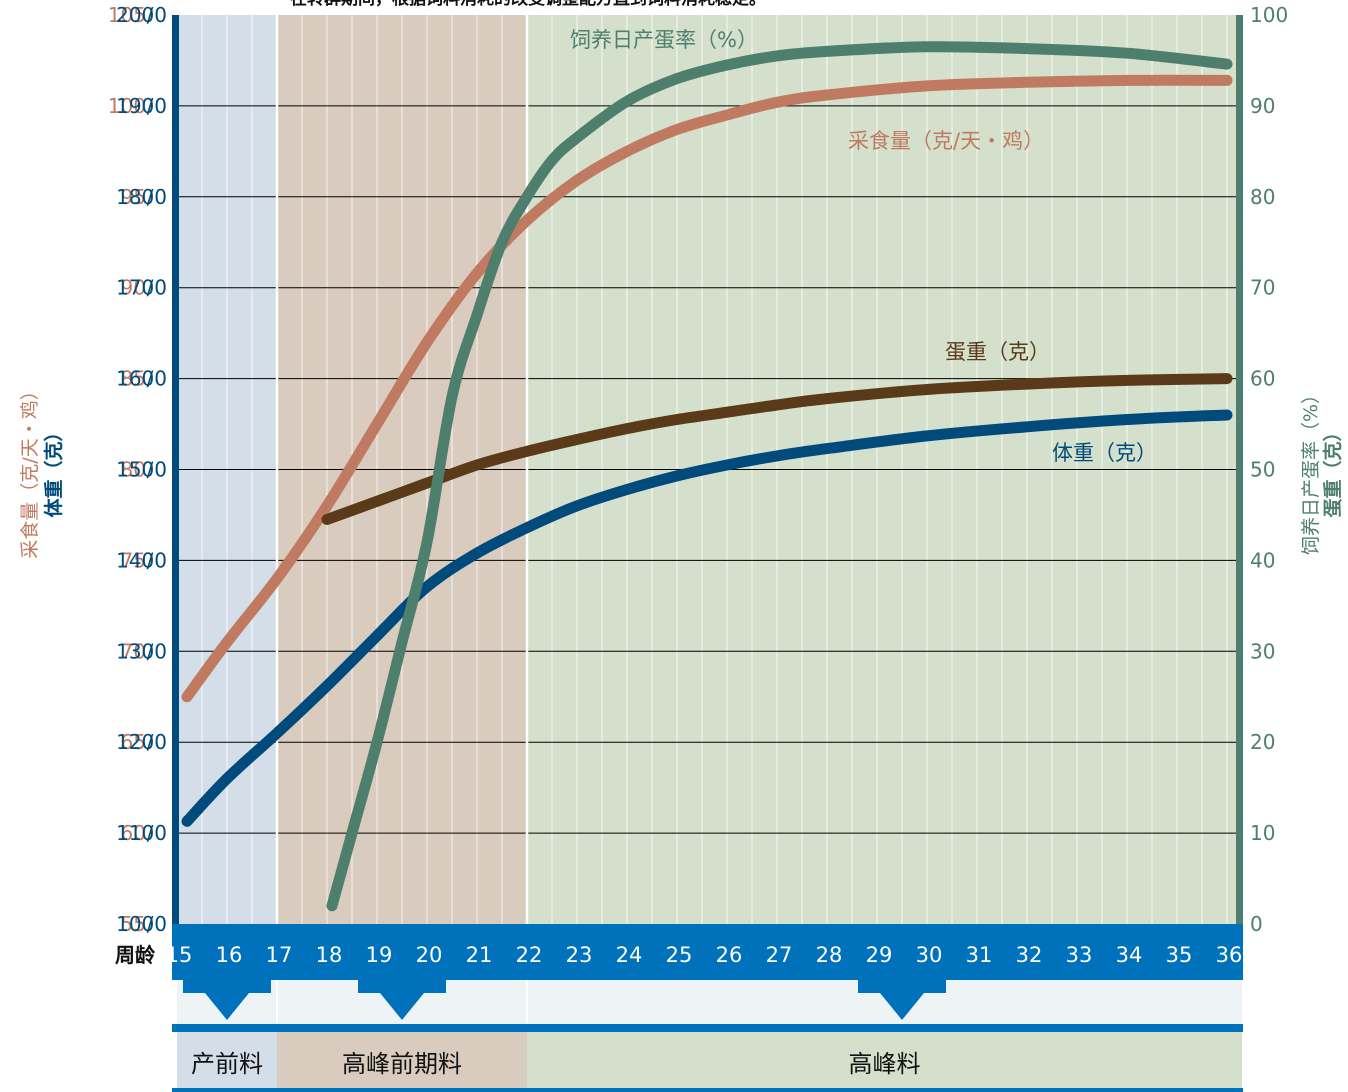 The height and width of the screenshot is (1092, 1348). Describe the element at coordinates (229, 955) in the screenshot. I see `week-tick: 16` at that location.